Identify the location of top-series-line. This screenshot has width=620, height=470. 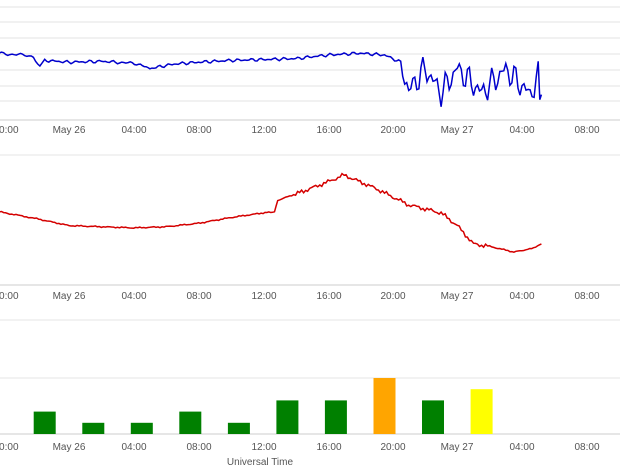
(271, 79).